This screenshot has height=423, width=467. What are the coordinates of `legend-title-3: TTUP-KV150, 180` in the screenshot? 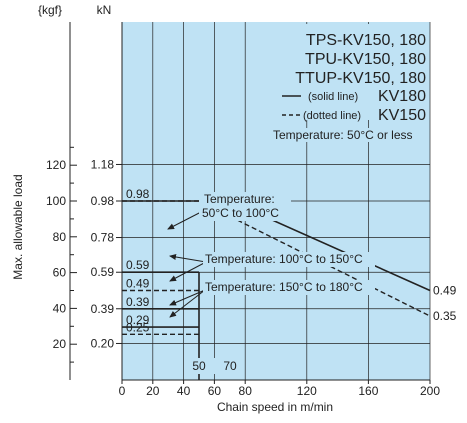 It's located at (360, 78).